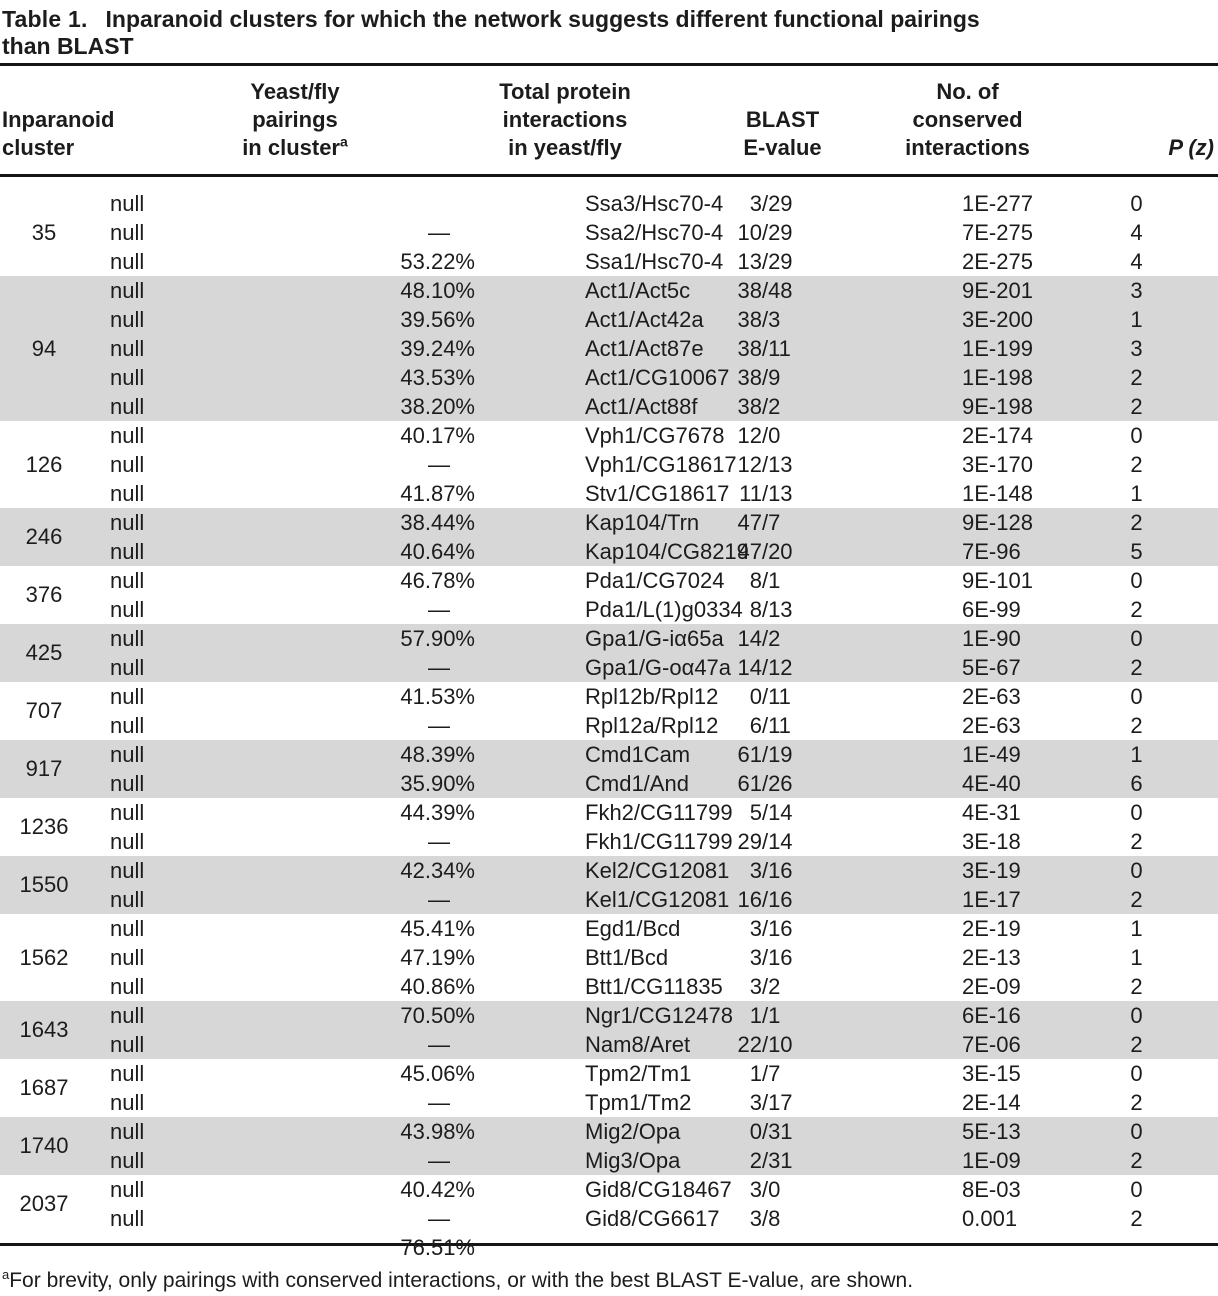 The image size is (1218, 1296). I want to click on table-row: null Fkh2/CG11799 5/14 4E-31 0—, so click(664, 826).